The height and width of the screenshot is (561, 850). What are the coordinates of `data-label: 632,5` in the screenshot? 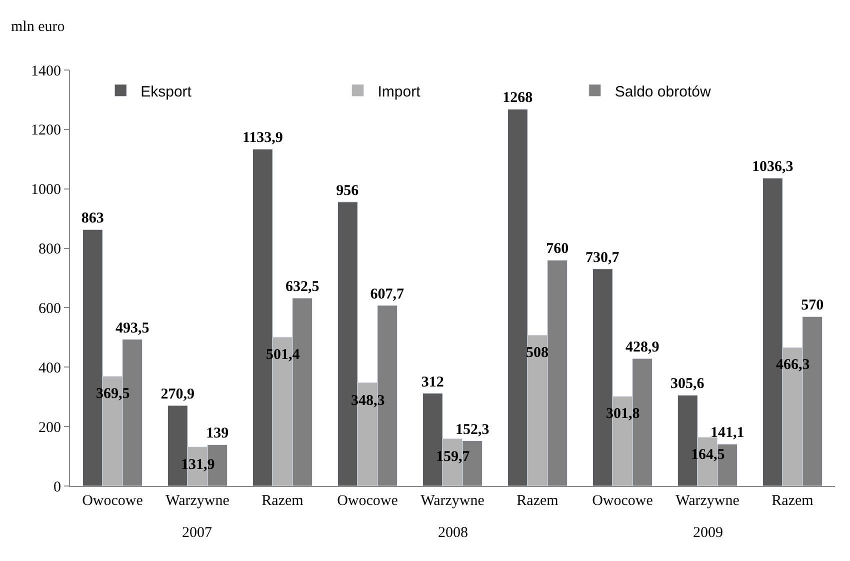 It's located at (302, 287).